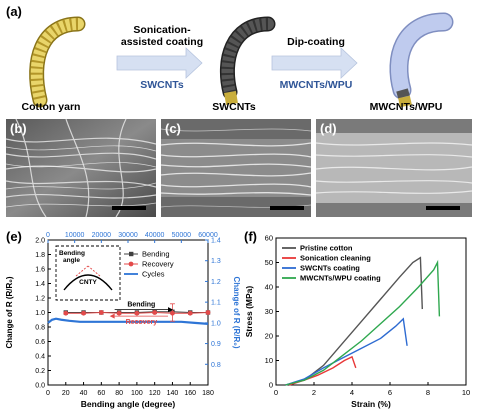  I want to click on x-tick-label-f: 8, so click(428, 392).